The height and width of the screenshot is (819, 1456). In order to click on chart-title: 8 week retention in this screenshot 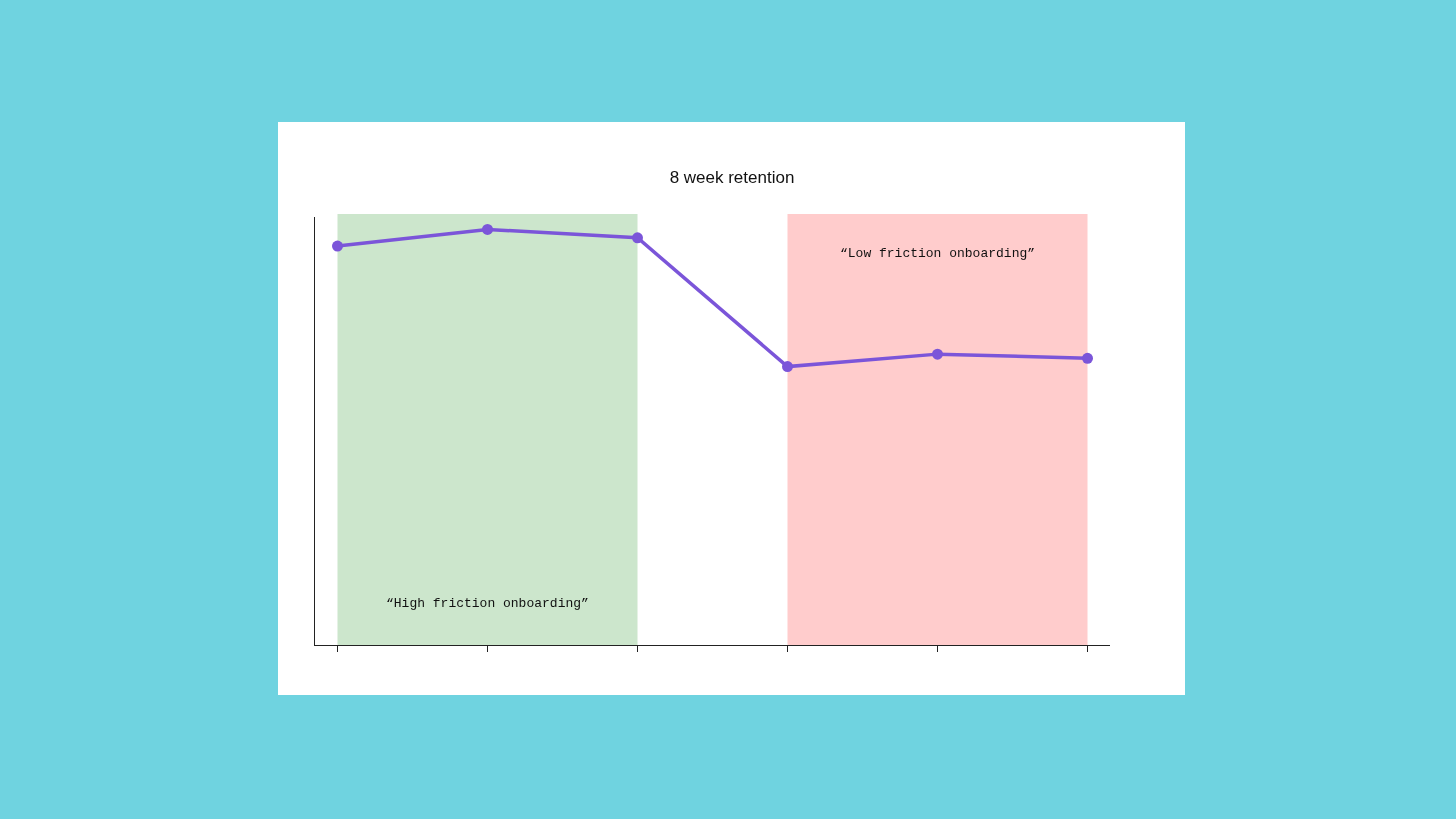, I will do `click(732, 177)`.